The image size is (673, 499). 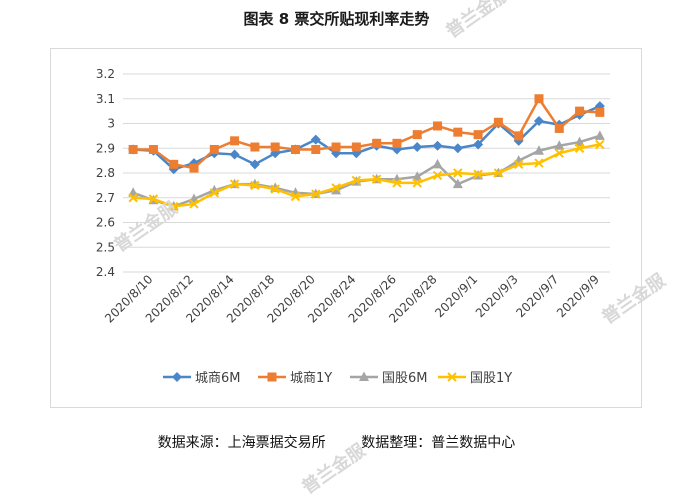 What do you see at coordinates (105, 247) in the screenshot?
I see `y-tick-label: 2.5` at bounding box center [105, 247].